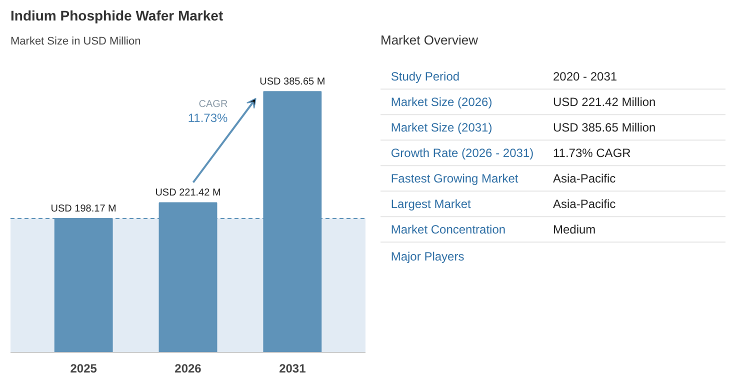 The height and width of the screenshot is (380, 736). I want to click on category-label: Market Concentration, so click(448, 229).